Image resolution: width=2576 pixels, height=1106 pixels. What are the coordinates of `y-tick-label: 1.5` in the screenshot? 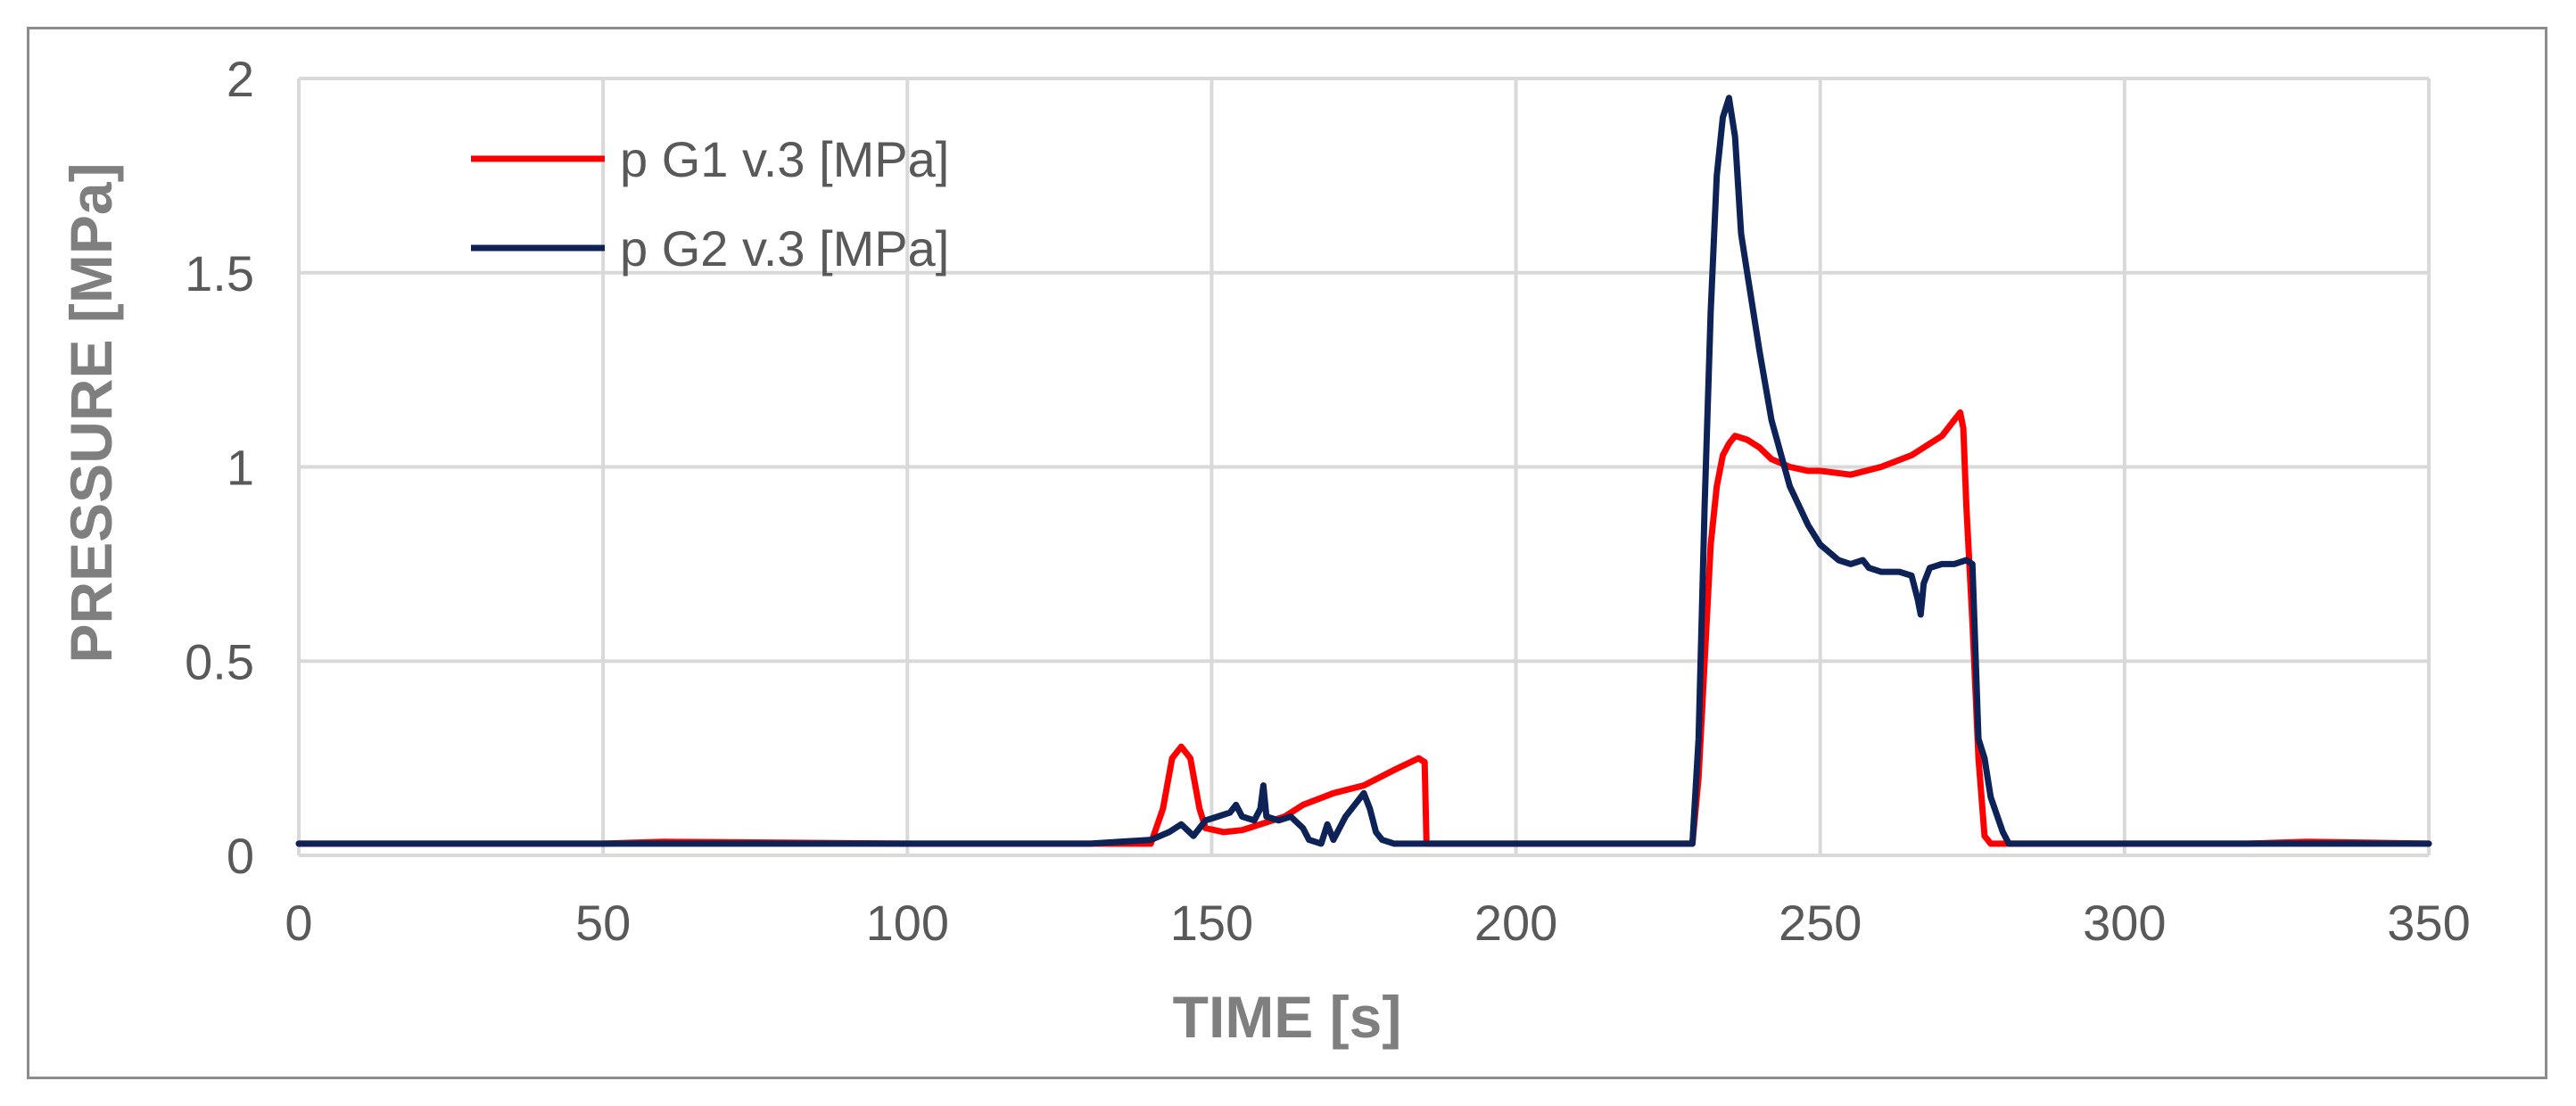 It's located at (219, 273).